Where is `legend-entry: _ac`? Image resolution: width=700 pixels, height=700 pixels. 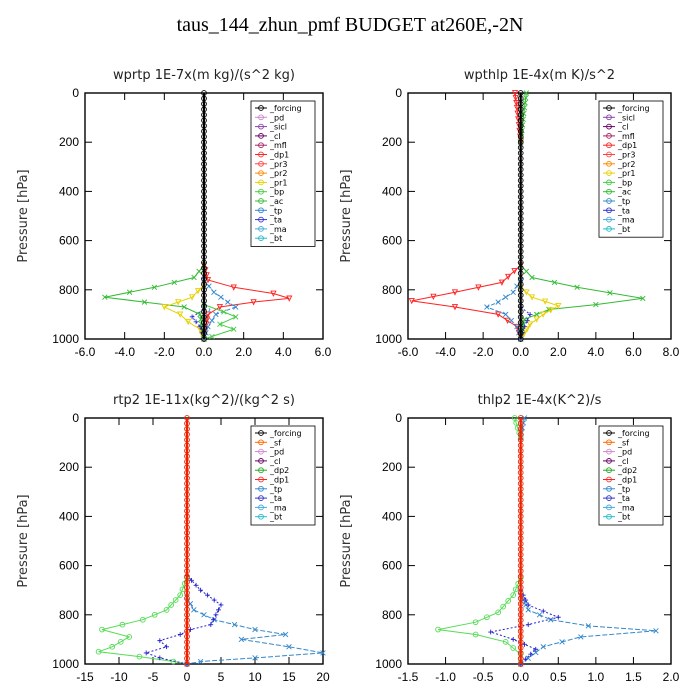 legend-entry: _ac is located at coordinates (269, 201).